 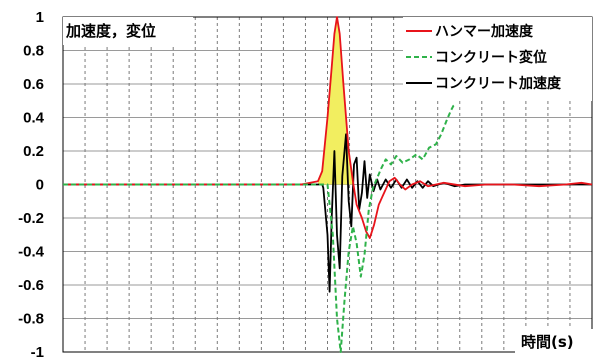 I want to click on legend-label: ハンマー加速度, so click(x=484, y=31).